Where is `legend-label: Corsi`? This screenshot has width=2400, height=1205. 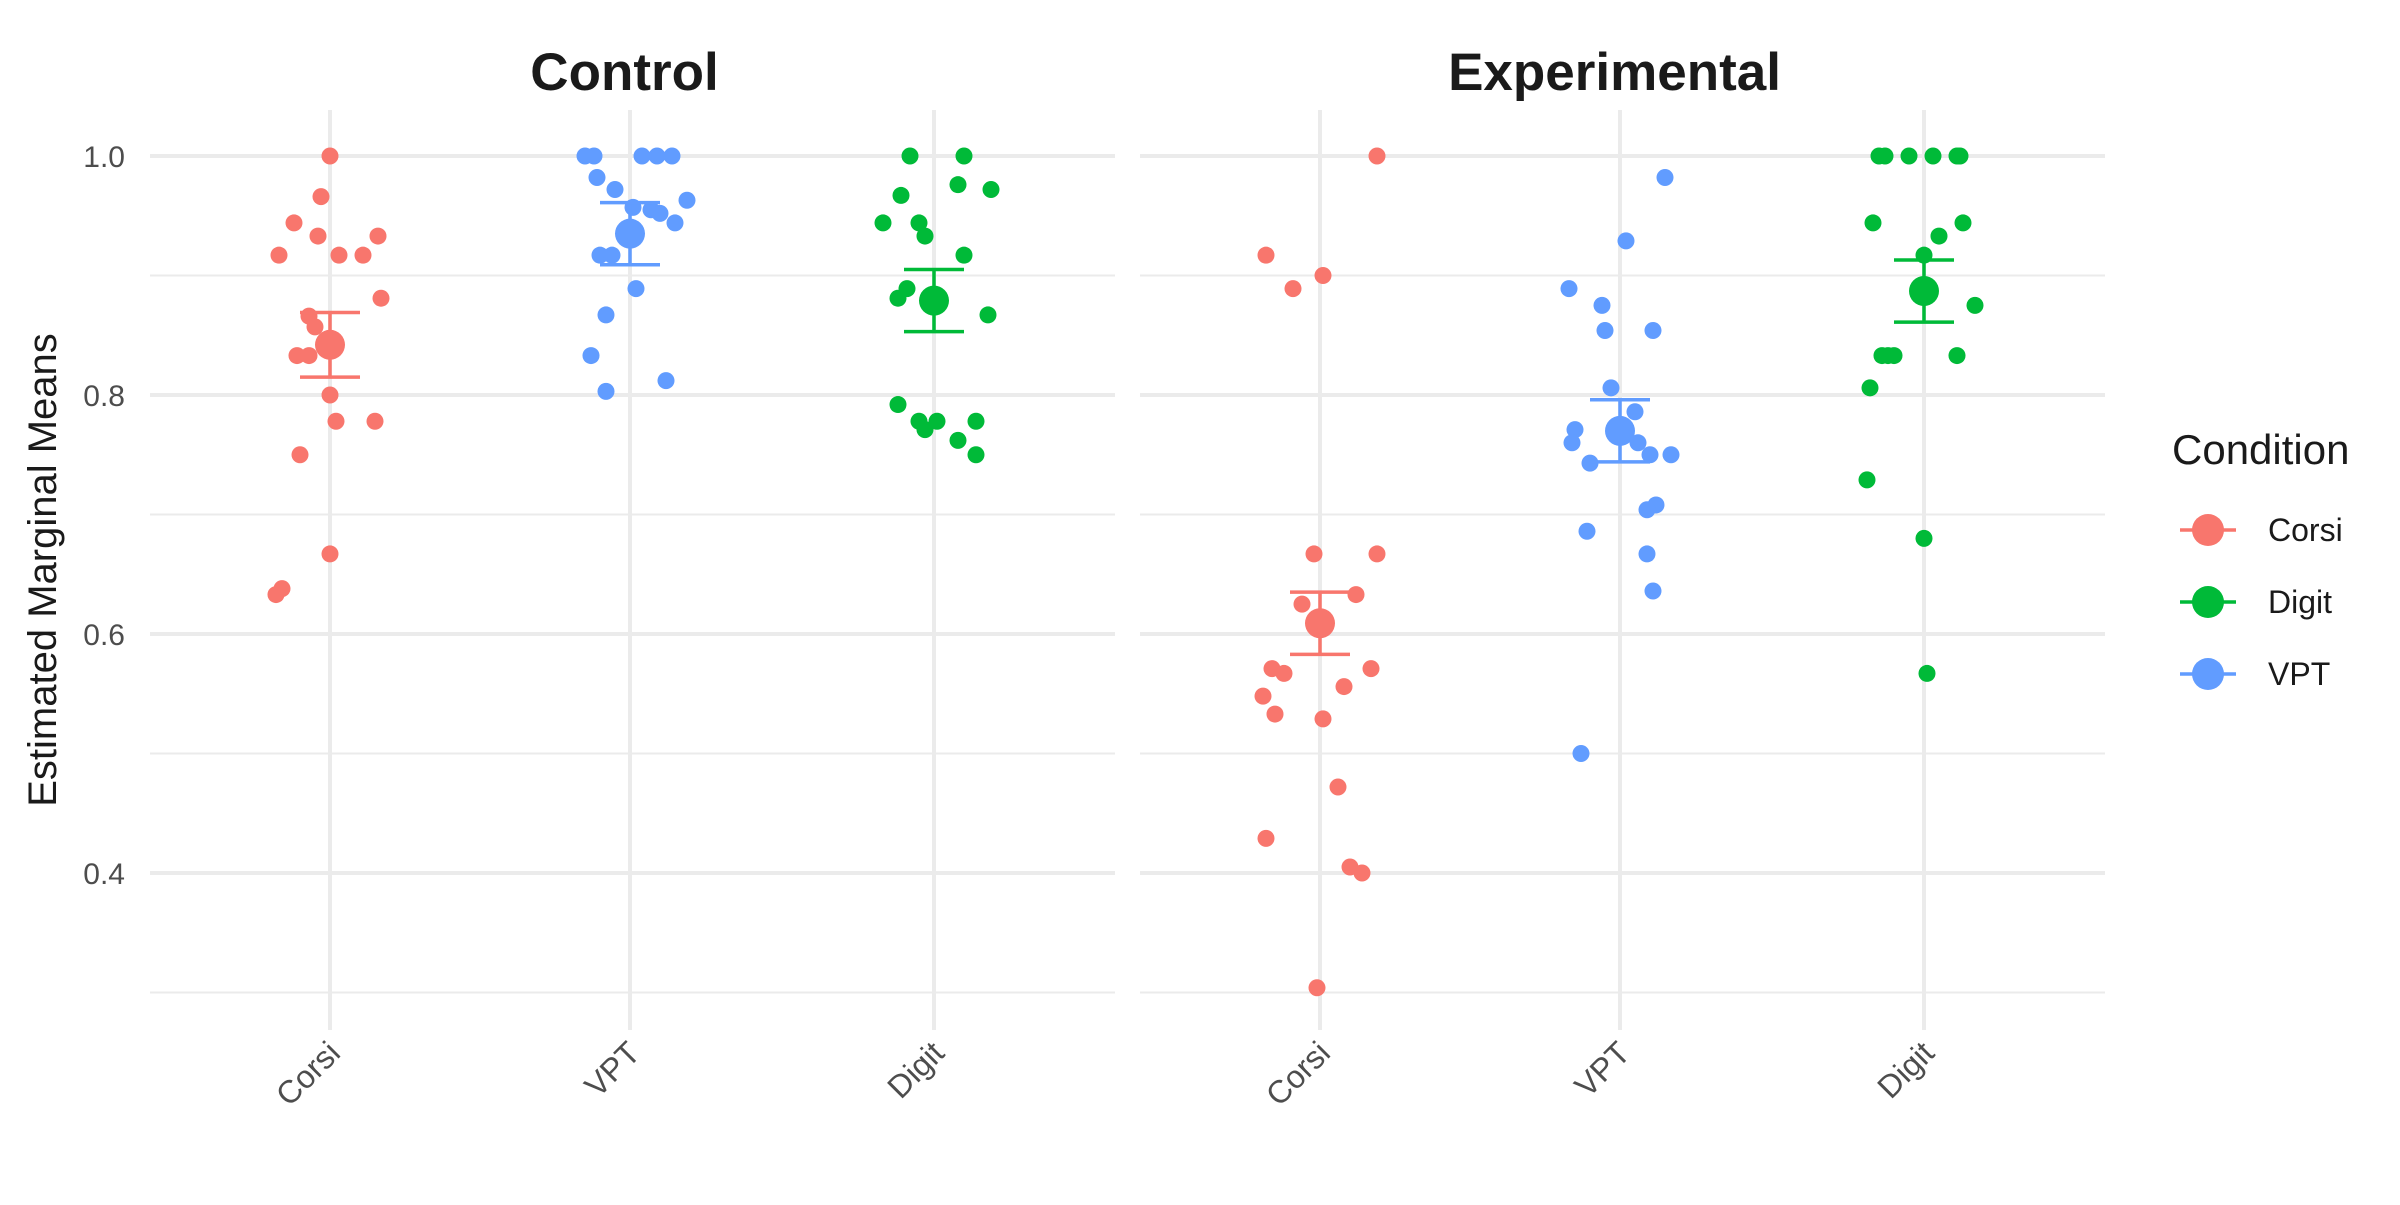
legend-label: Corsi is located at coordinates (2305, 530).